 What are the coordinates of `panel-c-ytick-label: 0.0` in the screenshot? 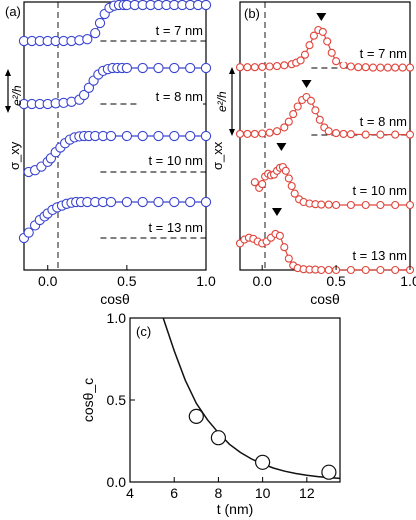 It's located at (117, 482).